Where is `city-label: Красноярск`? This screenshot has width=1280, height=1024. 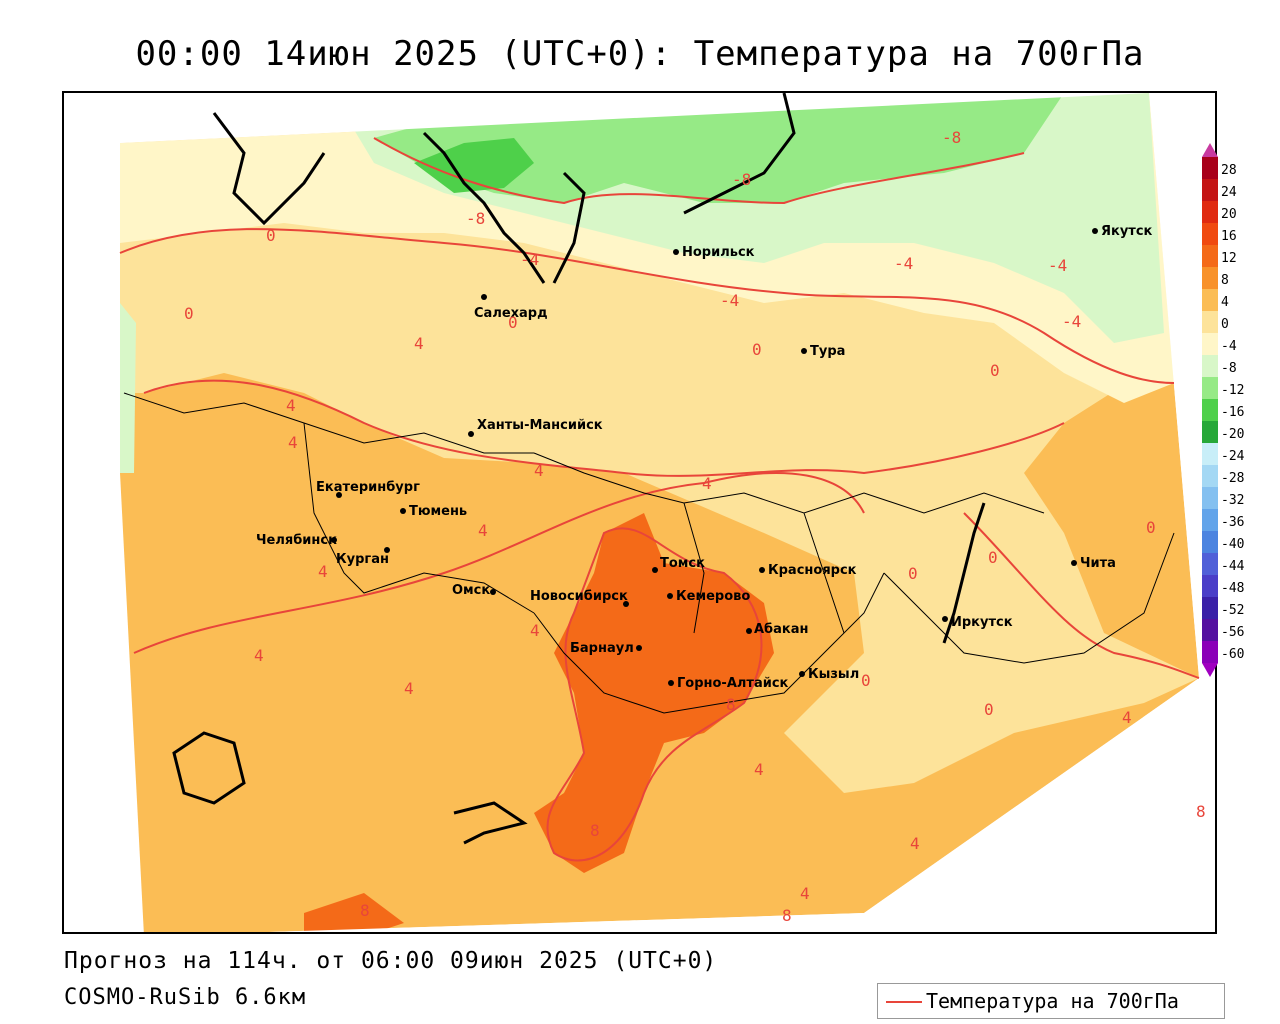
city-label: Красноярск is located at coordinates (812, 570).